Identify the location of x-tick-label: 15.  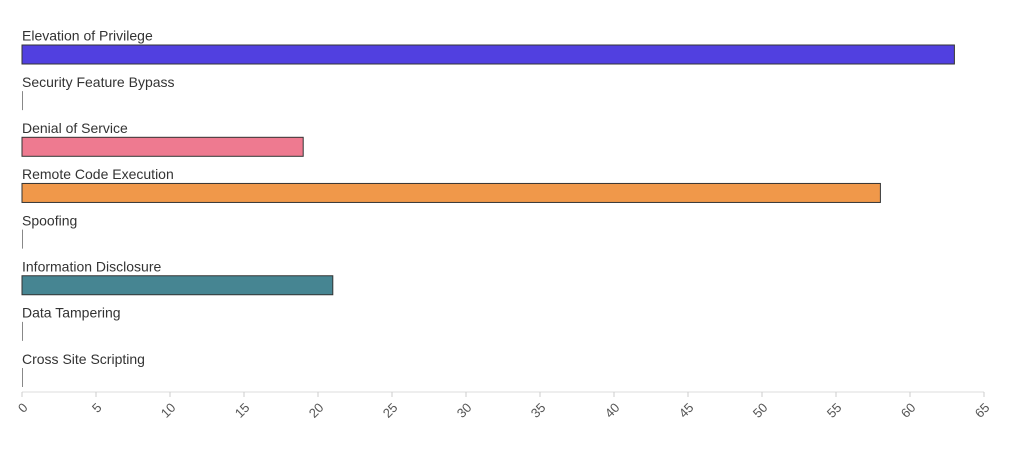
(242, 410).